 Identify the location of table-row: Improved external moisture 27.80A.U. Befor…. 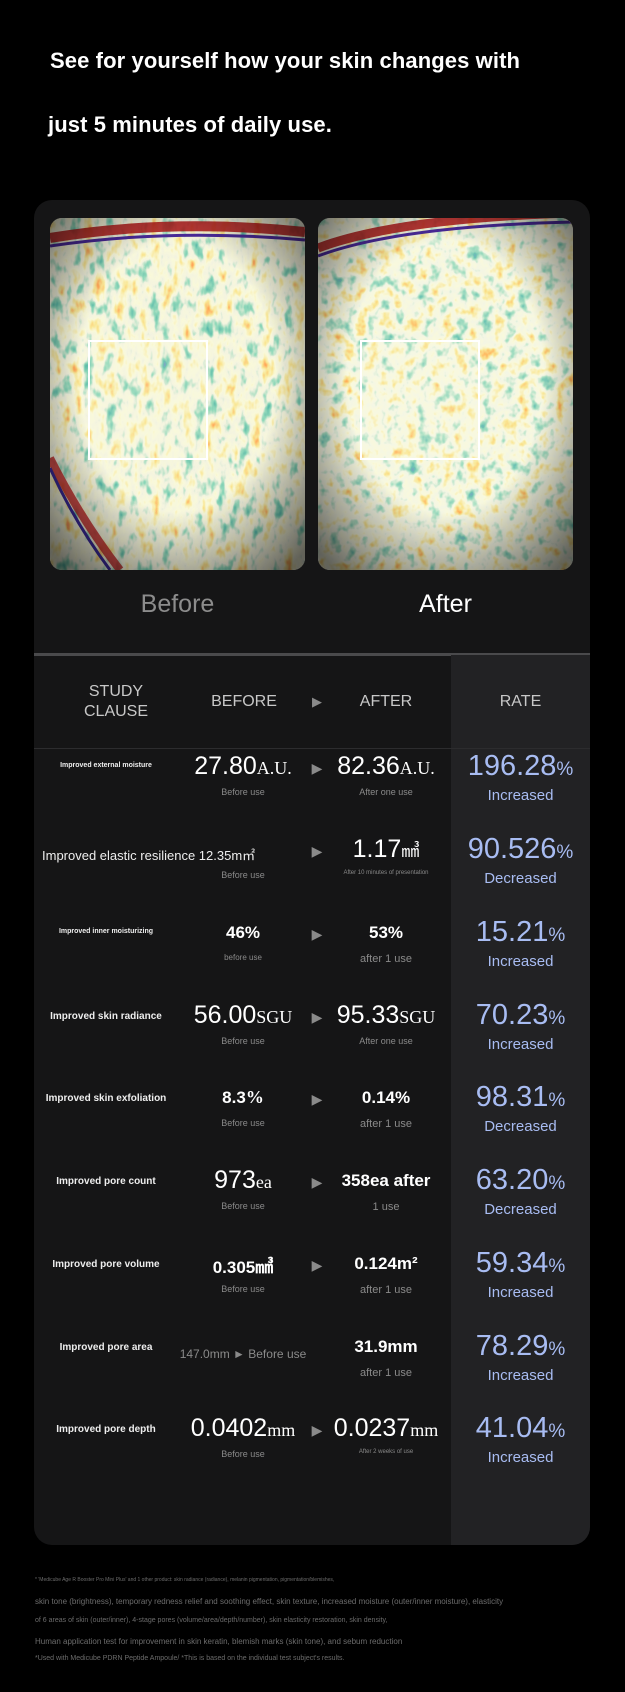
(312, 781).